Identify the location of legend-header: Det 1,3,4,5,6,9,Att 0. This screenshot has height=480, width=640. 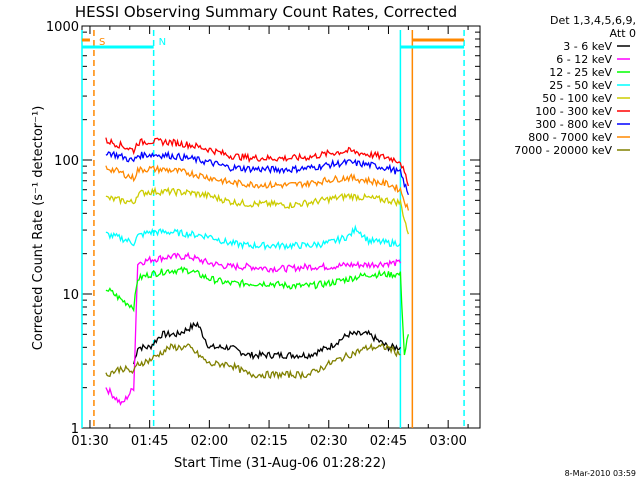
(593, 27).